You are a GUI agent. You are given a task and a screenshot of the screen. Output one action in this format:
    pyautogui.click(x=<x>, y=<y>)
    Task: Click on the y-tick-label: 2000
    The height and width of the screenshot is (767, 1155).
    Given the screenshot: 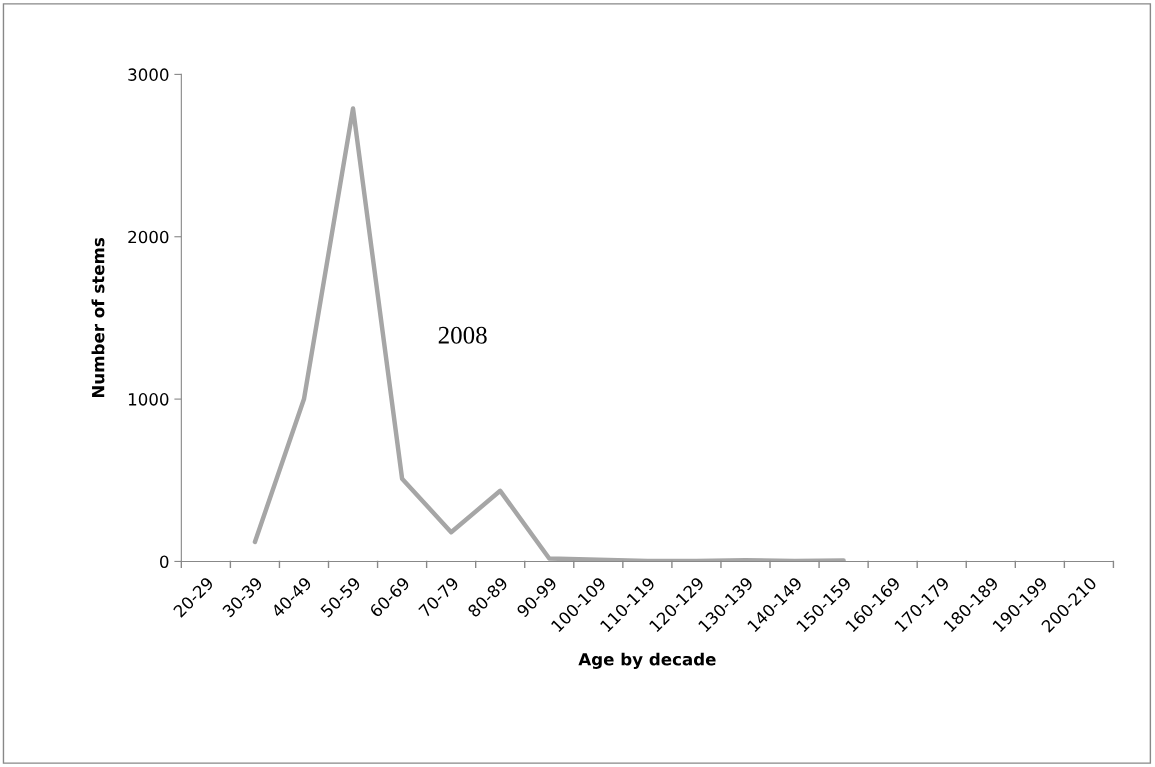 What is the action you would take?
    pyautogui.click(x=148, y=237)
    